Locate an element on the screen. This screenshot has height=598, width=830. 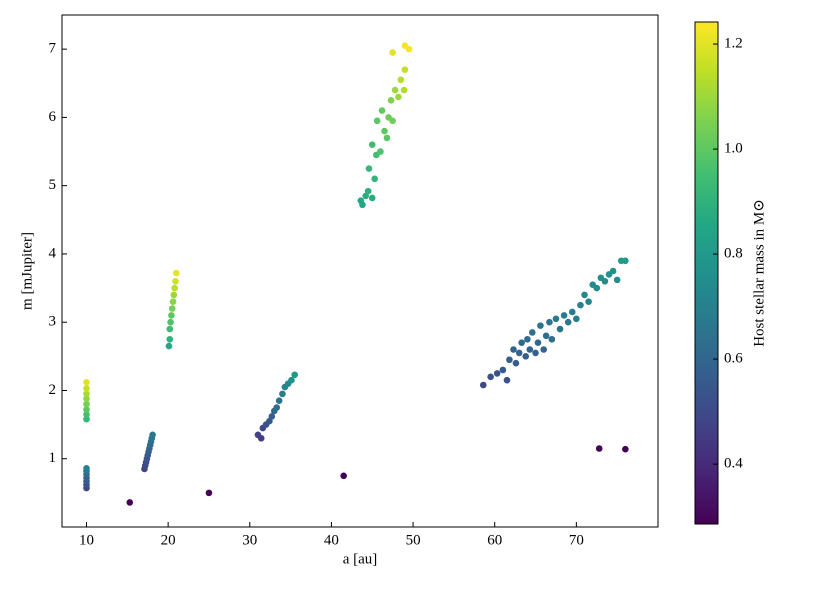
x-tick-label: 10 is located at coordinates (86, 540).